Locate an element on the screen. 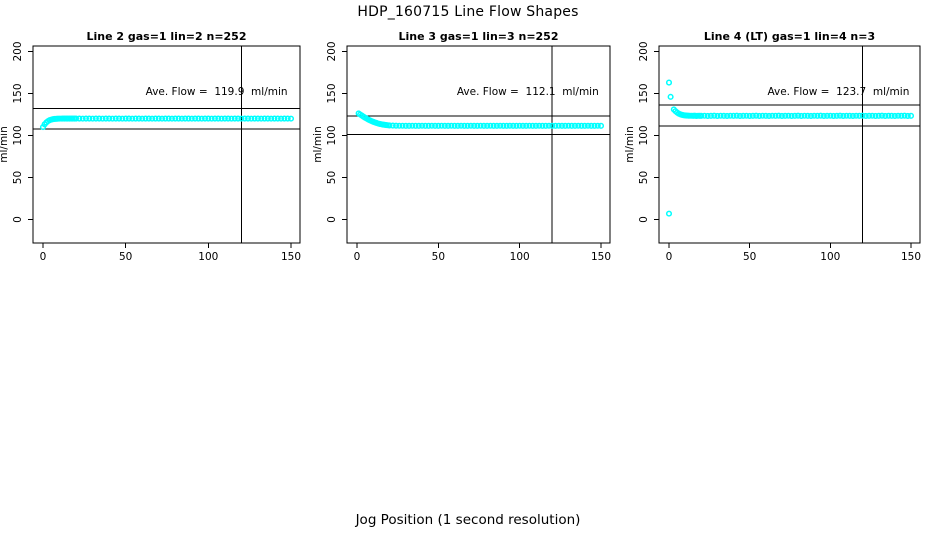 The height and width of the screenshot is (540, 936). y-tick-label: 200 is located at coordinates (332, 51).